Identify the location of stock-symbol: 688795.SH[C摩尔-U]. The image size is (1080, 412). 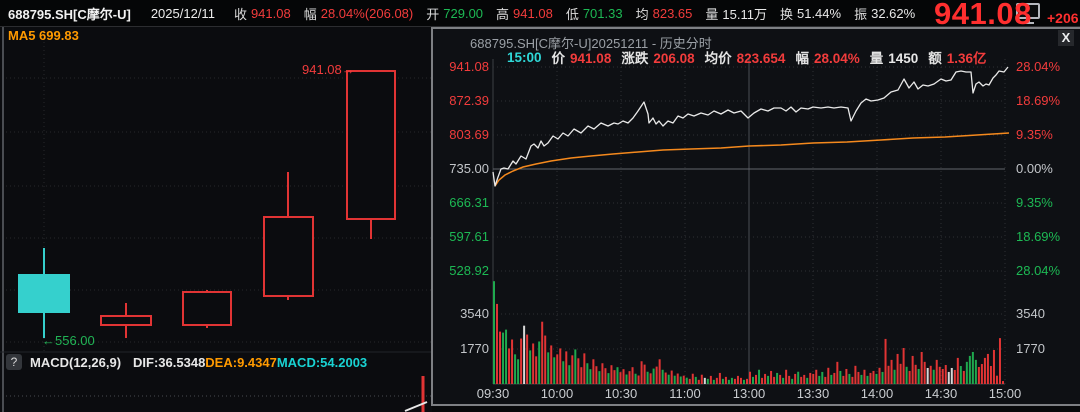
(69, 14).